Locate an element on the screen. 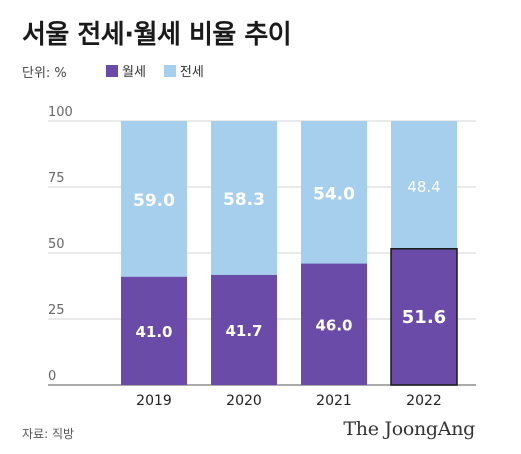 The width and height of the screenshot is (521, 454). bar-jeonse-2019 is located at coordinates (154, 199).